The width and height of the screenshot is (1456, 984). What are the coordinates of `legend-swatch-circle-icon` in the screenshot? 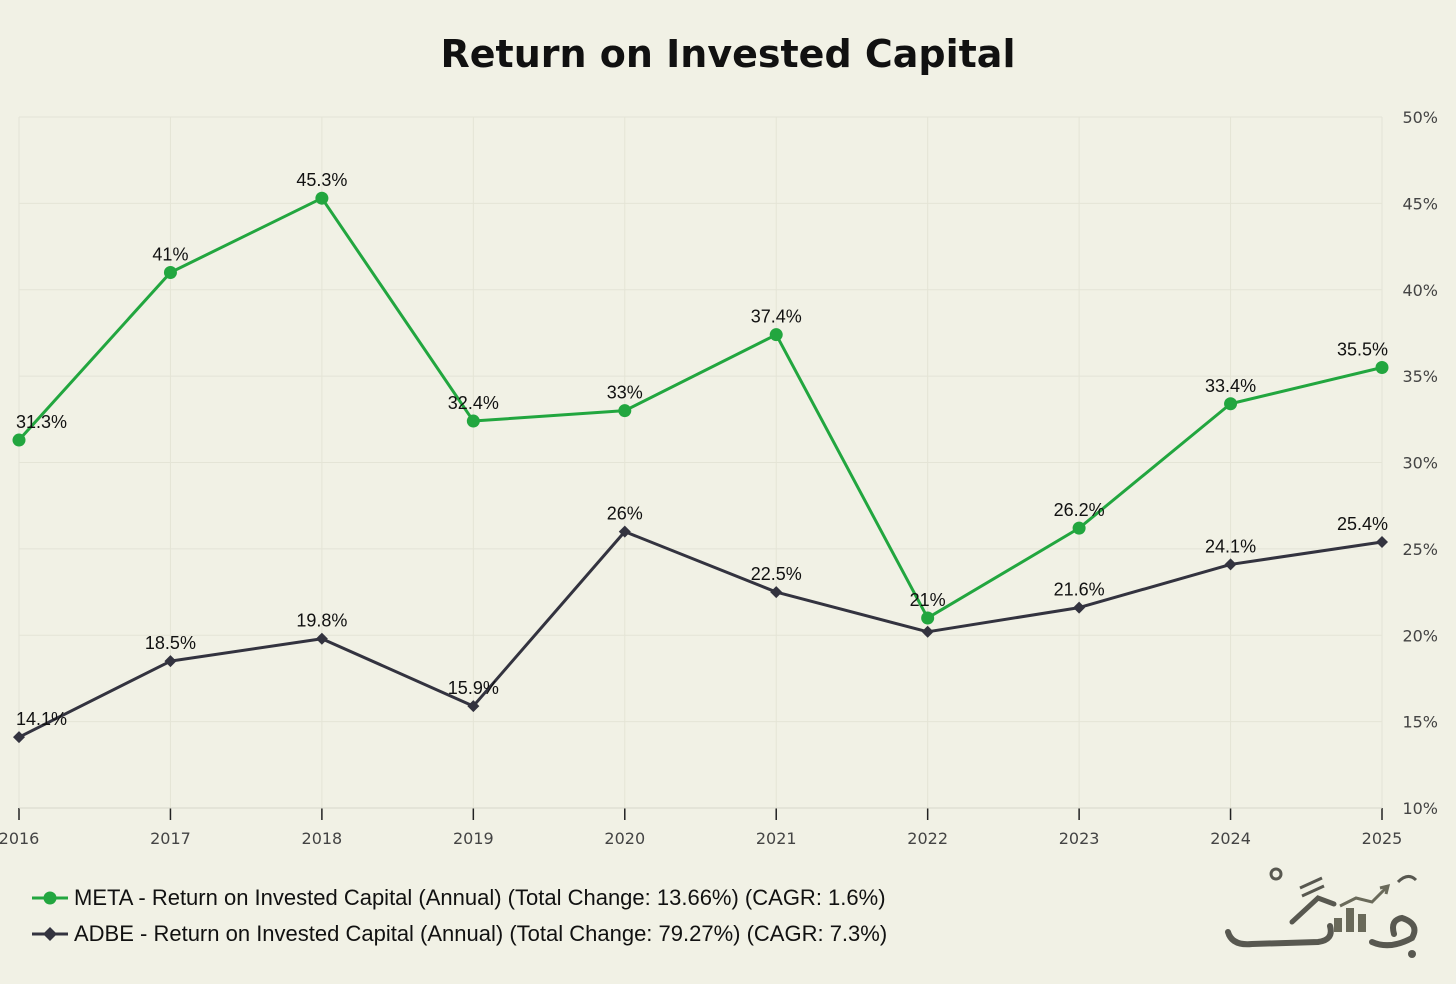 It's located at (50, 898).